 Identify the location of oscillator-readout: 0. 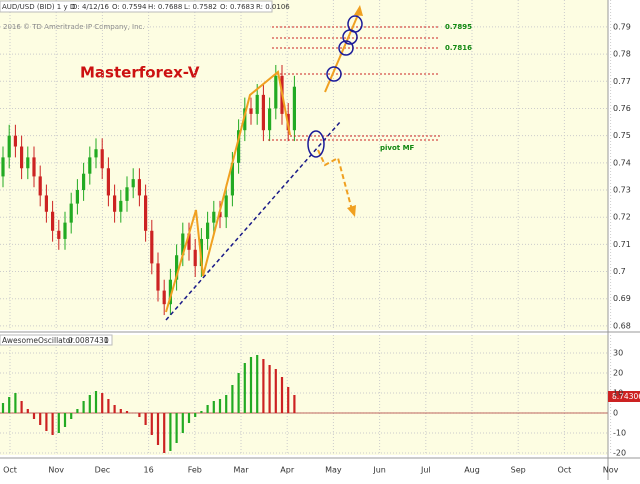
(106, 340).